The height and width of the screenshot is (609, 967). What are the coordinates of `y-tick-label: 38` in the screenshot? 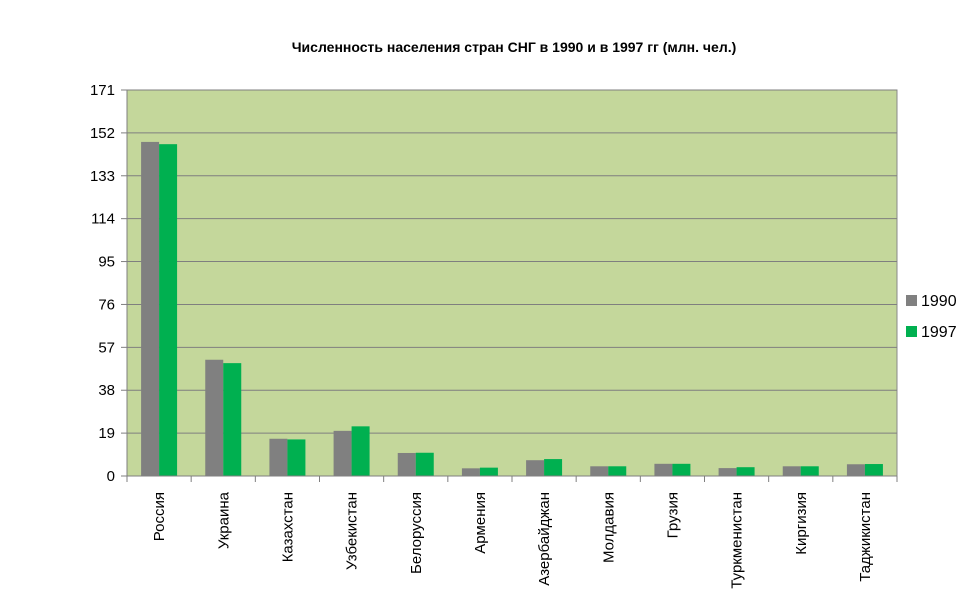 It's located at (106, 390).